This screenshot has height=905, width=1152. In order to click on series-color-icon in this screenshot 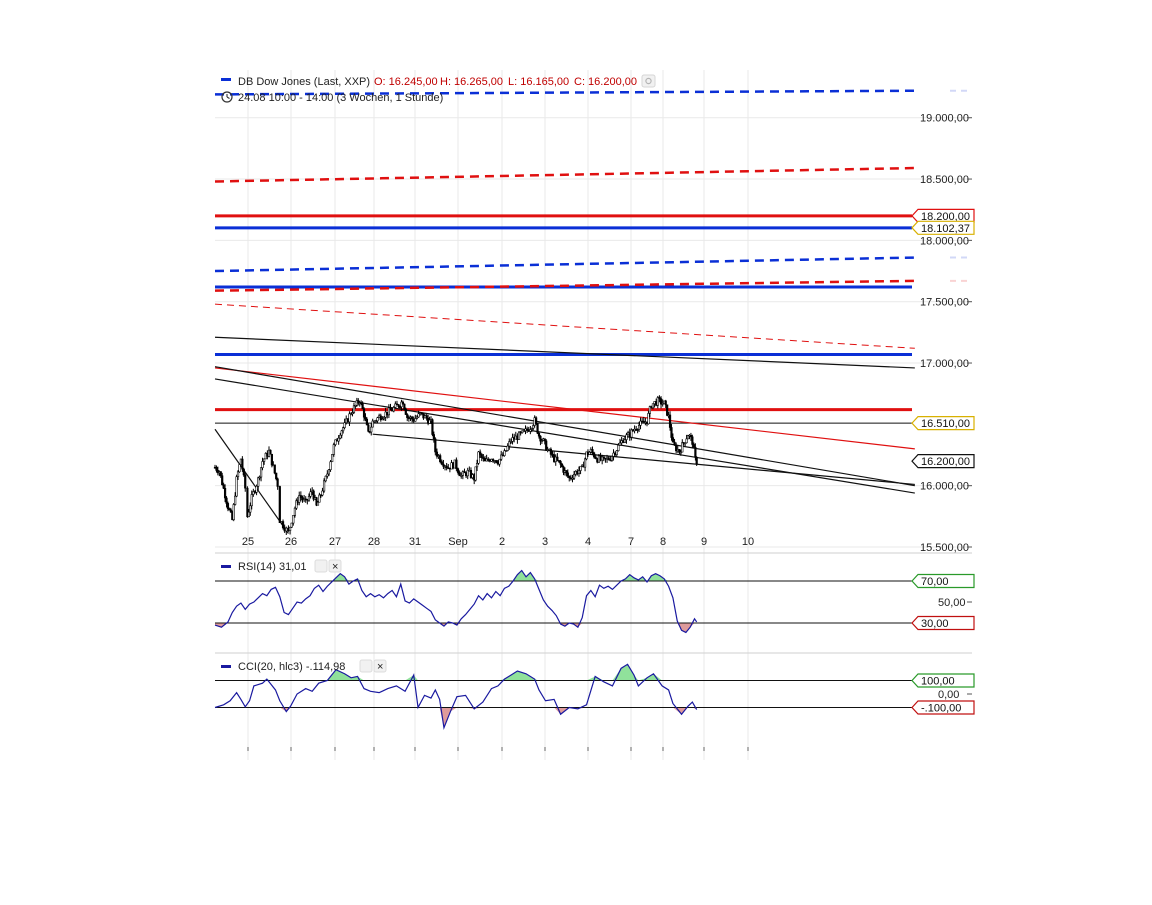, I will do `click(226, 666)`.